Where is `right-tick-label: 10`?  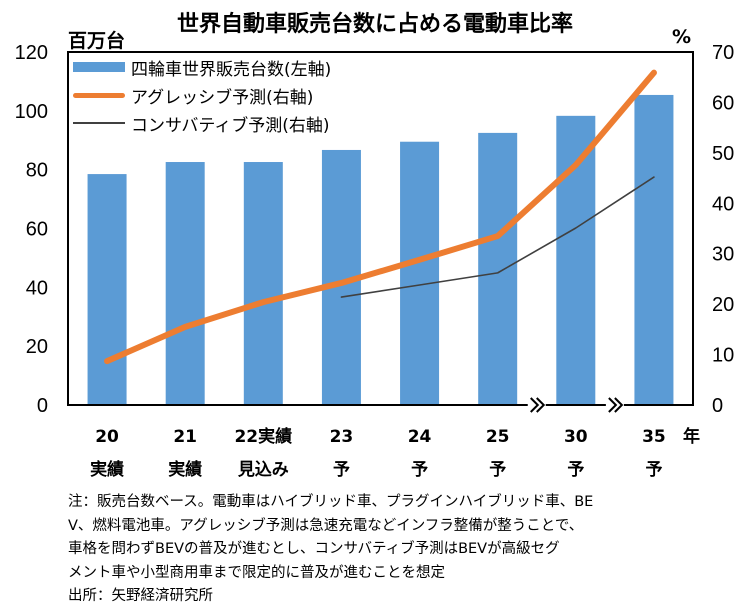 right-tick-label: 10 is located at coordinates (723, 356).